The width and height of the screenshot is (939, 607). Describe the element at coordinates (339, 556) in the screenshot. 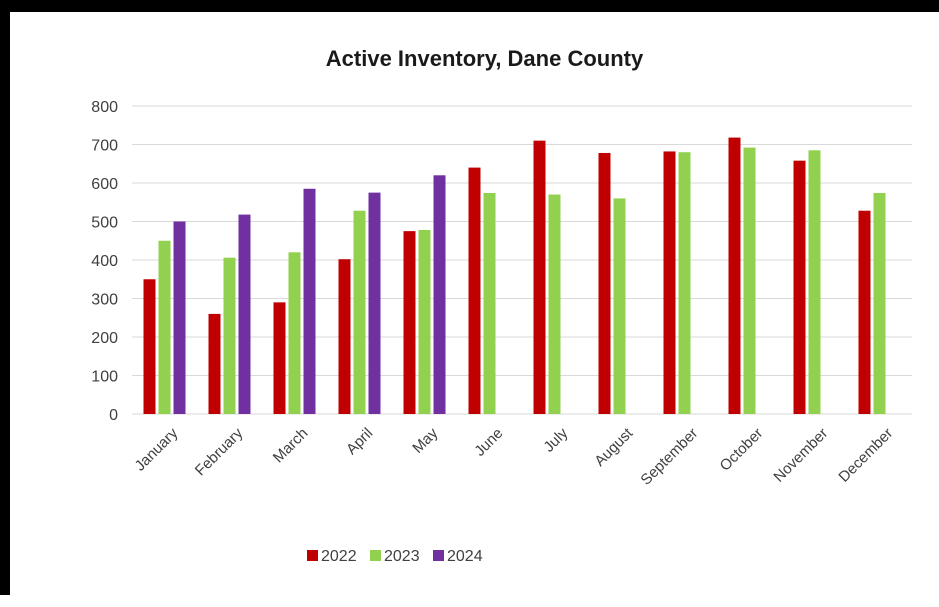

I see `legend-label: 2022` at that location.